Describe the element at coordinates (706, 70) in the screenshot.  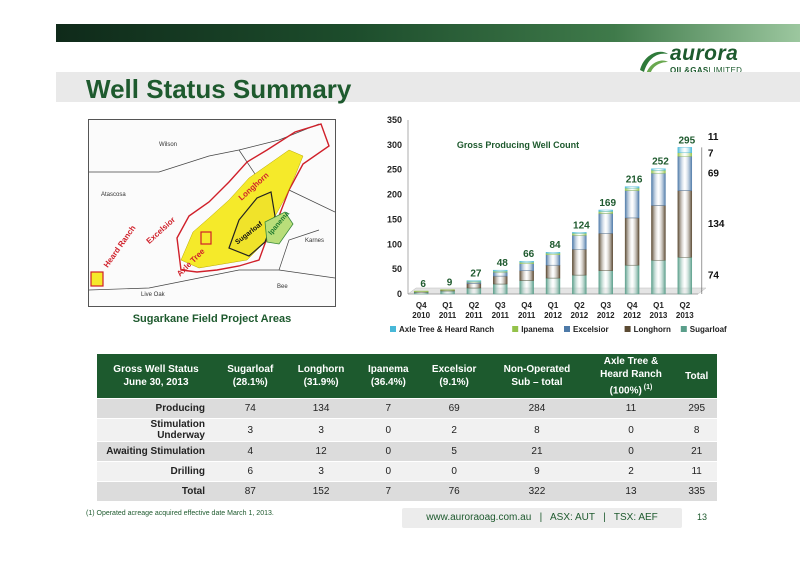
I see `logo-subtitle: OIL&GASLIMITED` at that location.